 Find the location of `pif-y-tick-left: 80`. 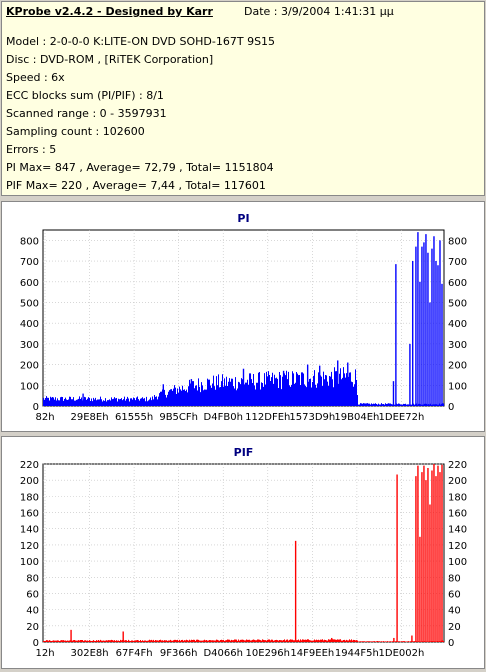

pif-y-tick-left: 80 is located at coordinates (32, 578).